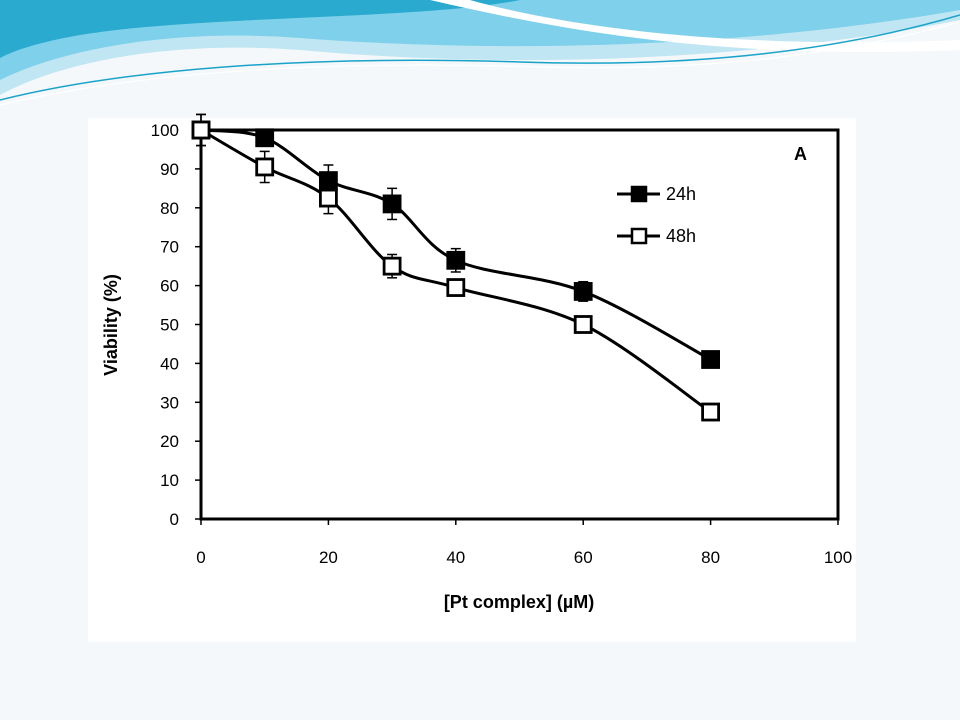 This screenshot has width=960, height=720. I want to click on x-tick-label: 20, so click(328, 557).